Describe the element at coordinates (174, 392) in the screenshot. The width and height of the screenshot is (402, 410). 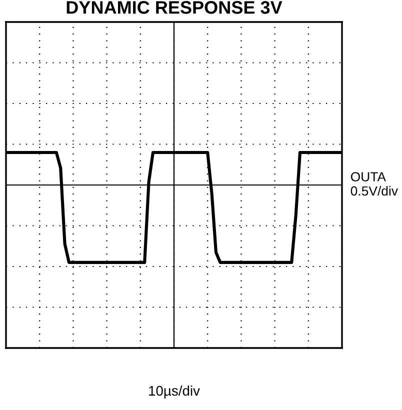
I see `text: 10µs/div` at that location.